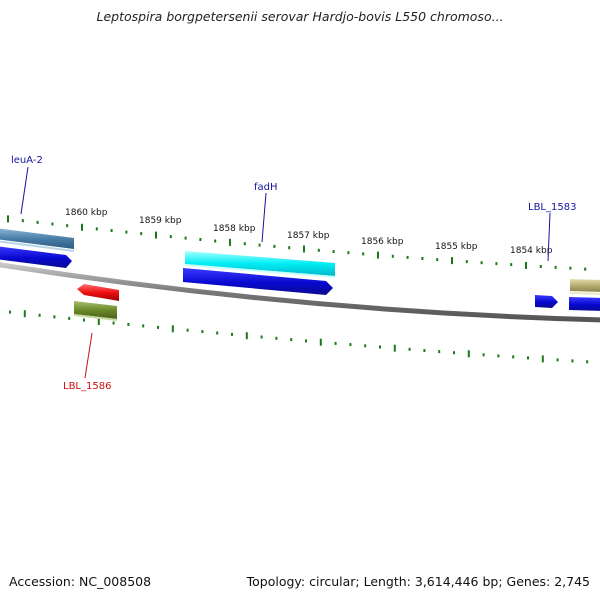 The image size is (600, 600). I want to click on gene-label-LBL_1583: LBL_1583, so click(552, 207).